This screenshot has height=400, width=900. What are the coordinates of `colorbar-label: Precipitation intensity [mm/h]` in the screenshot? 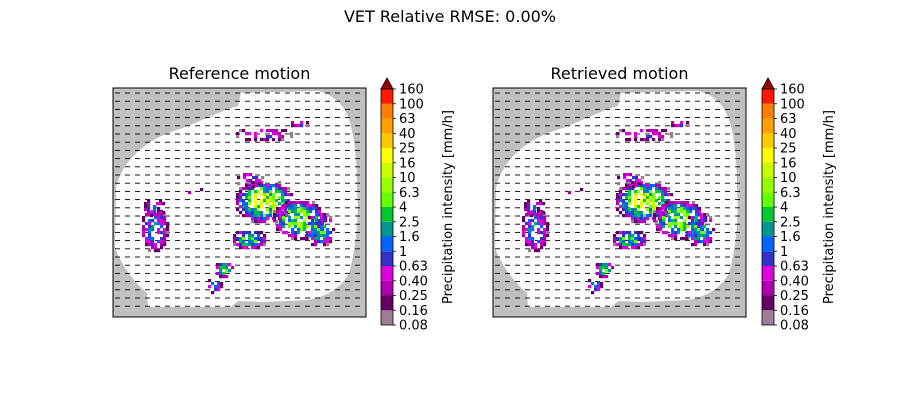 It's located at (448, 207).